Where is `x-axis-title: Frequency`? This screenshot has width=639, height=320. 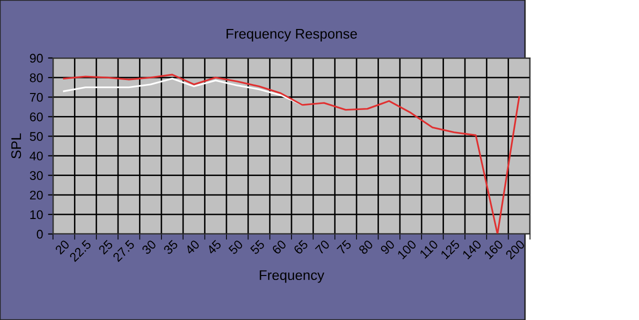
x-axis-title: Frequency is located at coordinates (292, 276).